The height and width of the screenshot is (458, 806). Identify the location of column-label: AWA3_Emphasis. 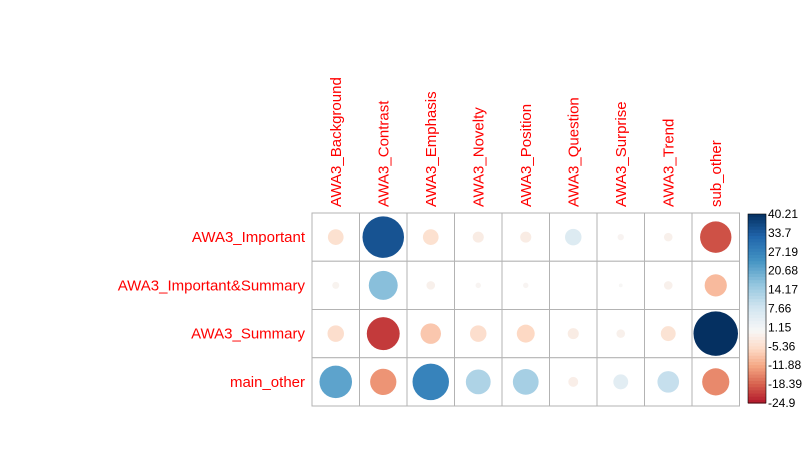
(431, 149).